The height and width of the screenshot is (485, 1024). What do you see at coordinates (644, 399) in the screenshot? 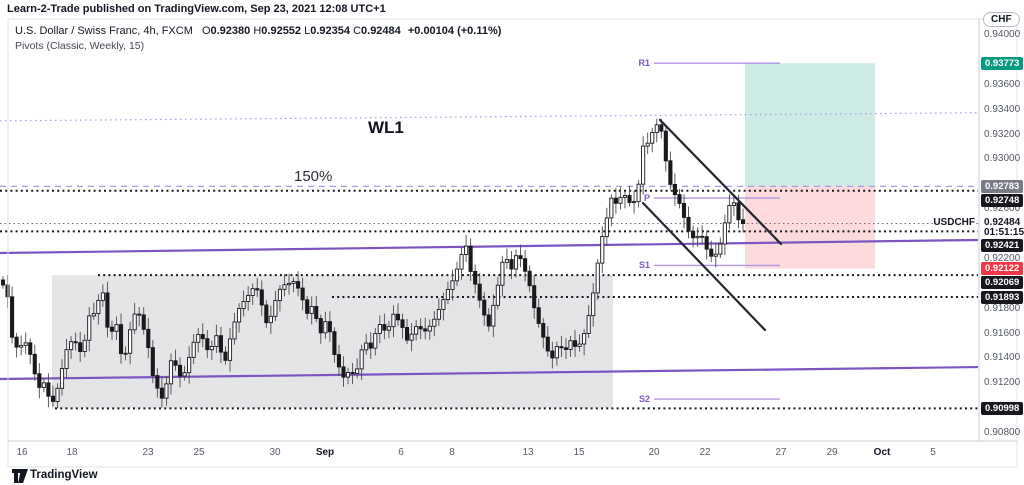
I see `pivot-label-s2: S2` at bounding box center [644, 399].